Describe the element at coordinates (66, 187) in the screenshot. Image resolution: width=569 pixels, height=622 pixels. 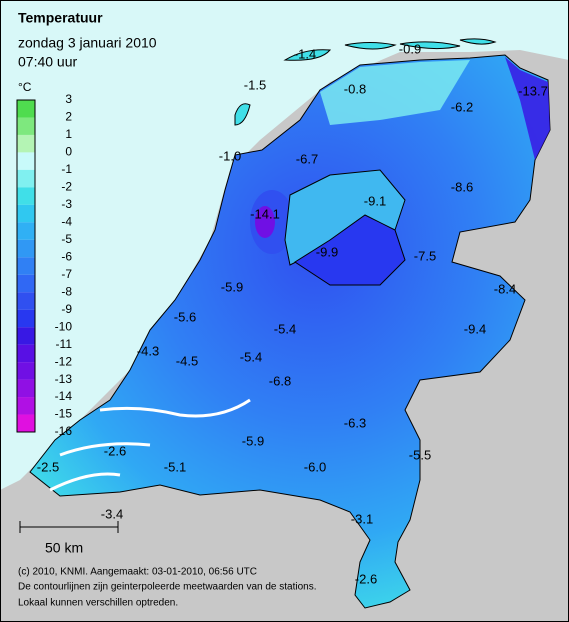
I see `legend-label: -2` at that location.